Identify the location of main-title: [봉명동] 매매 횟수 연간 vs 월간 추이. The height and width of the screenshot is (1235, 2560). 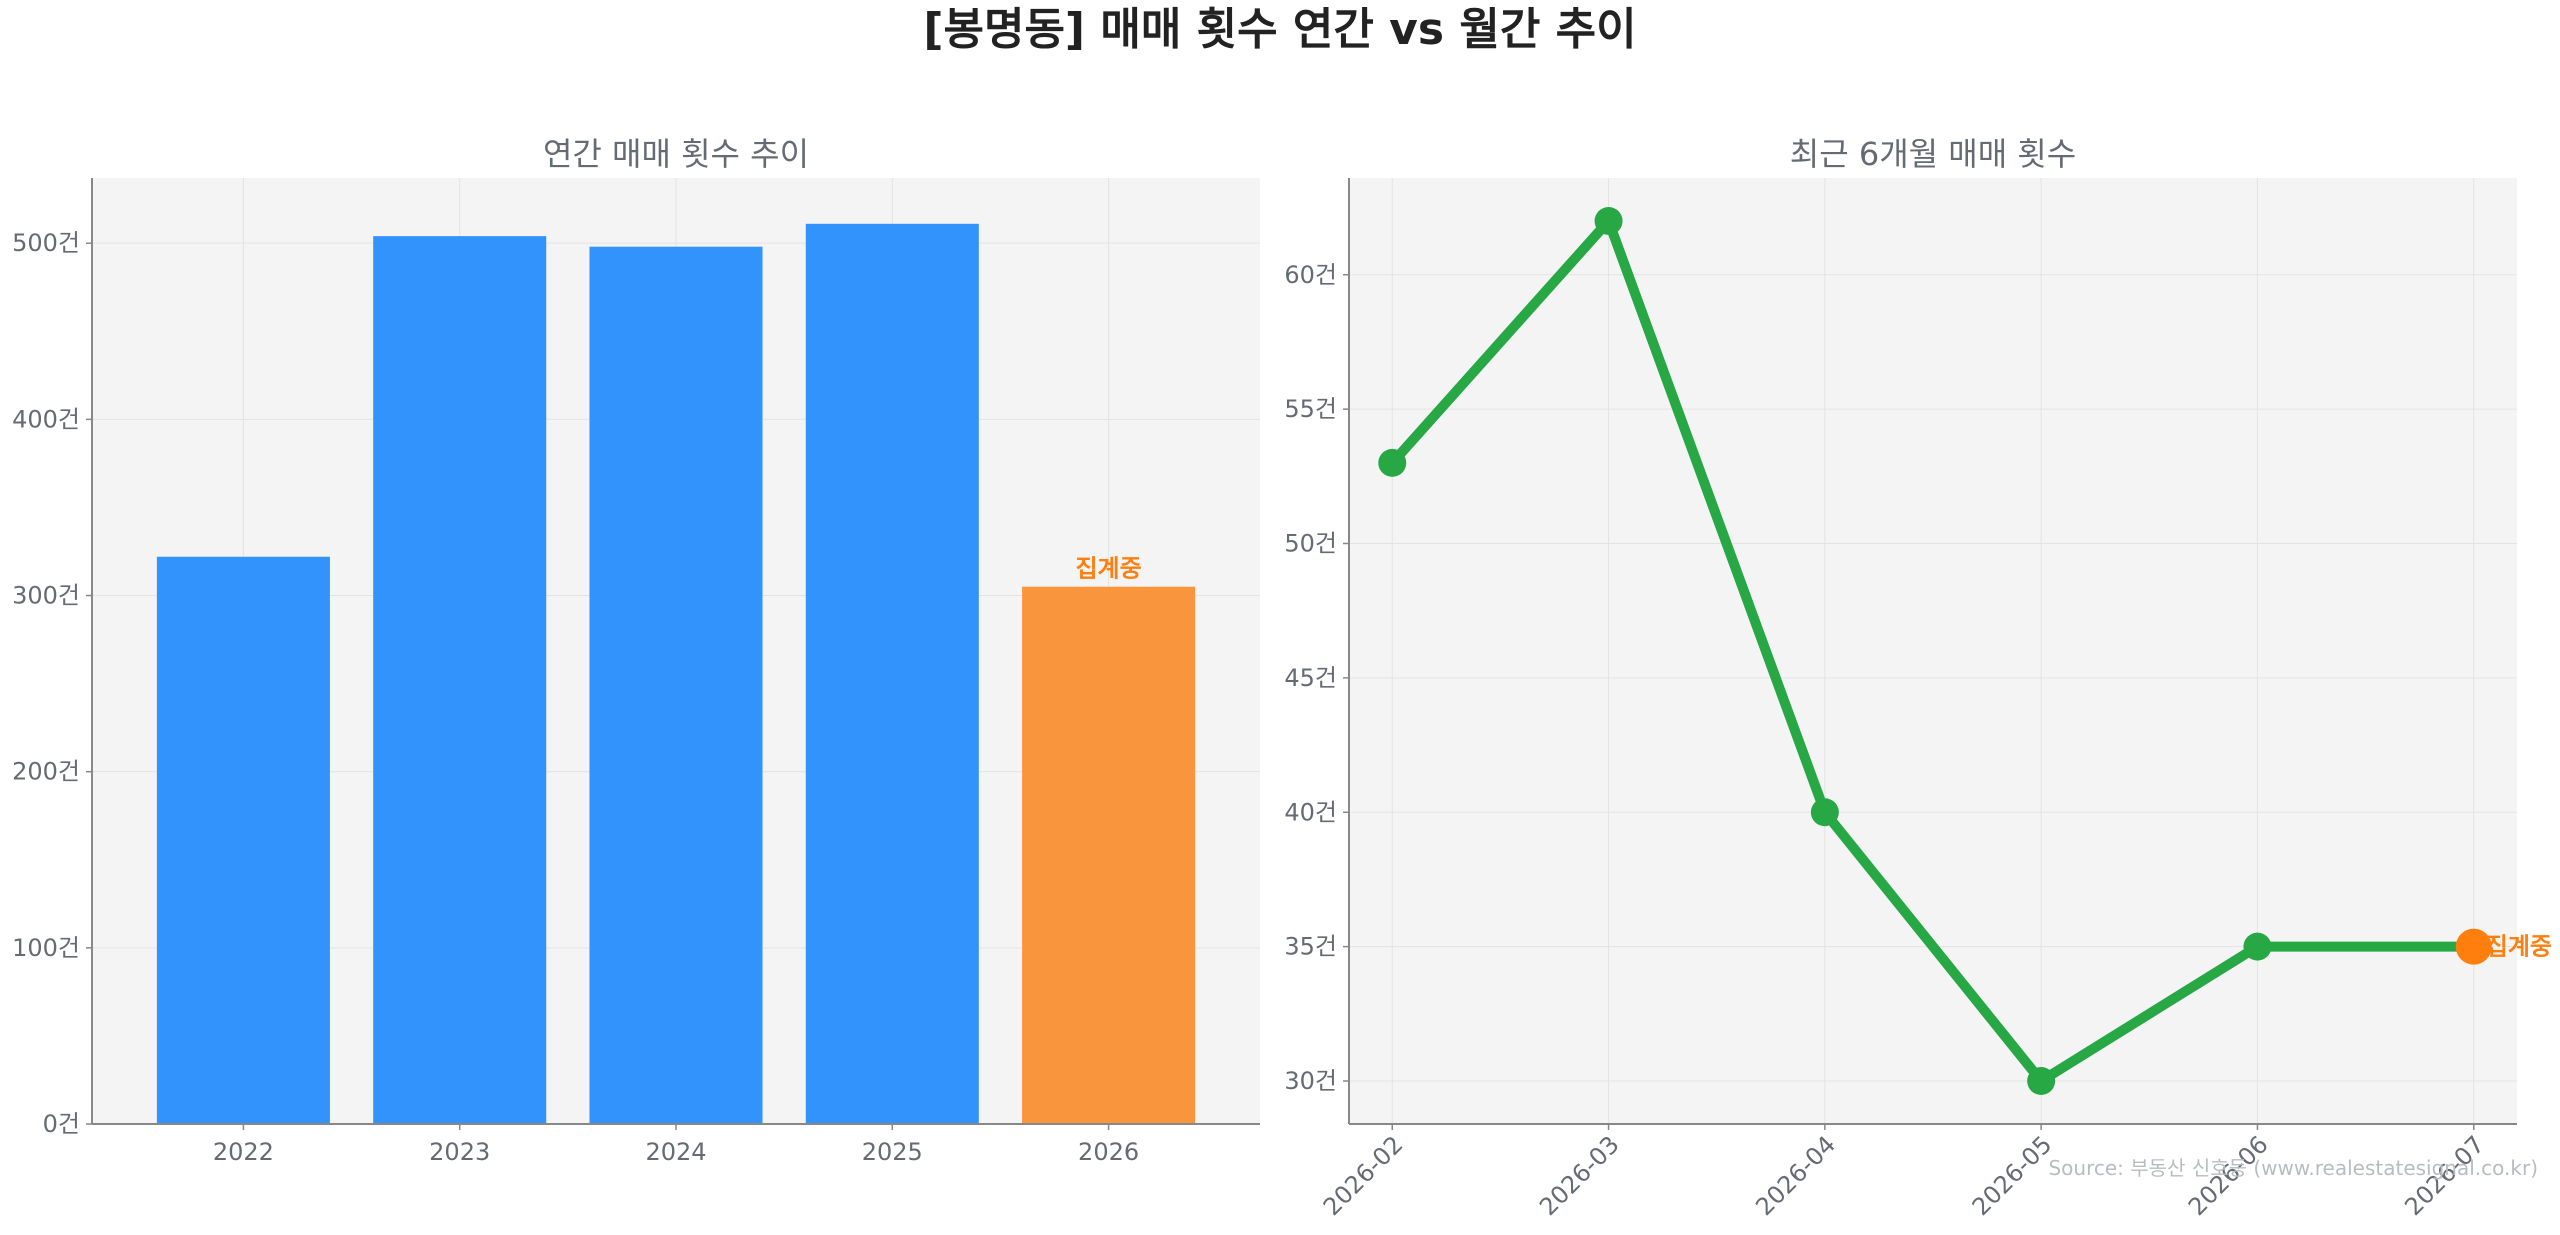
(1280, 29).